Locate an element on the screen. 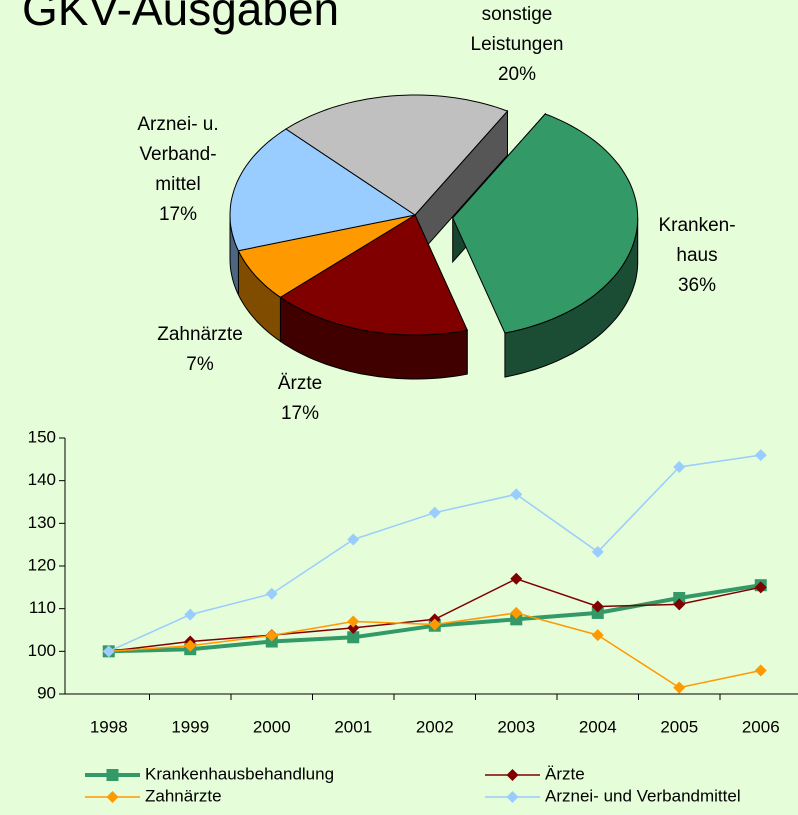 Image resolution: width=798 pixels, height=815 pixels. x-tick-label: 2004 is located at coordinates (598, 726).